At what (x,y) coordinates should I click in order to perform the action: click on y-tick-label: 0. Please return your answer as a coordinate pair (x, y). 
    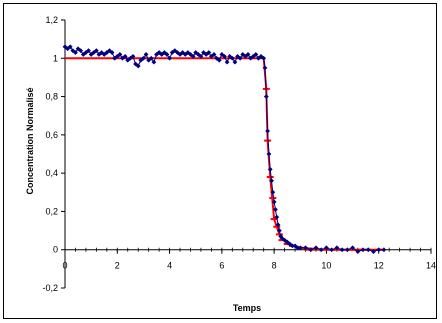
    Looking at the image, I should click on (55, 250).